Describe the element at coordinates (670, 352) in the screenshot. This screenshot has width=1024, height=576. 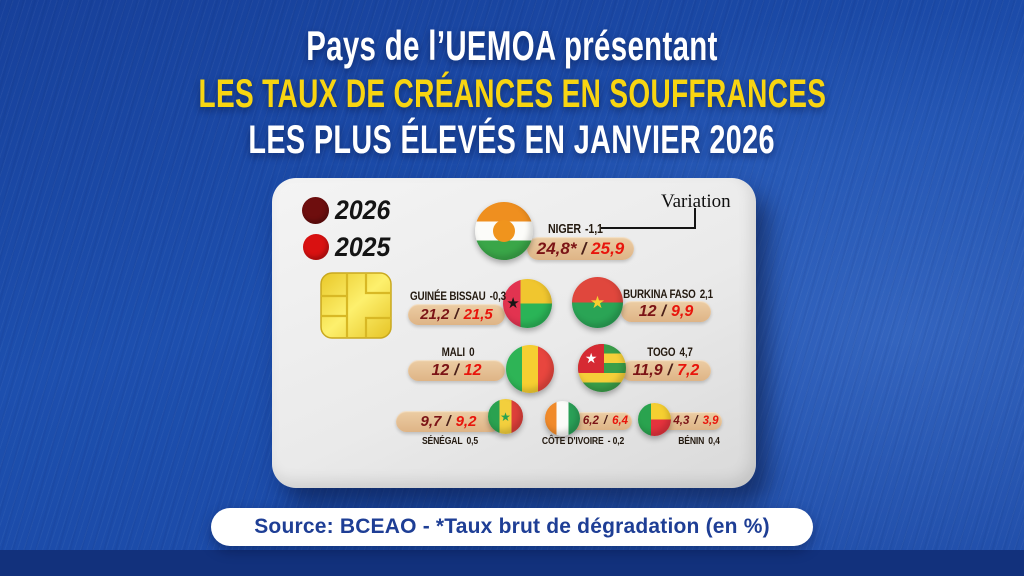
I see `country-label: TOGO 4,7` at that location.